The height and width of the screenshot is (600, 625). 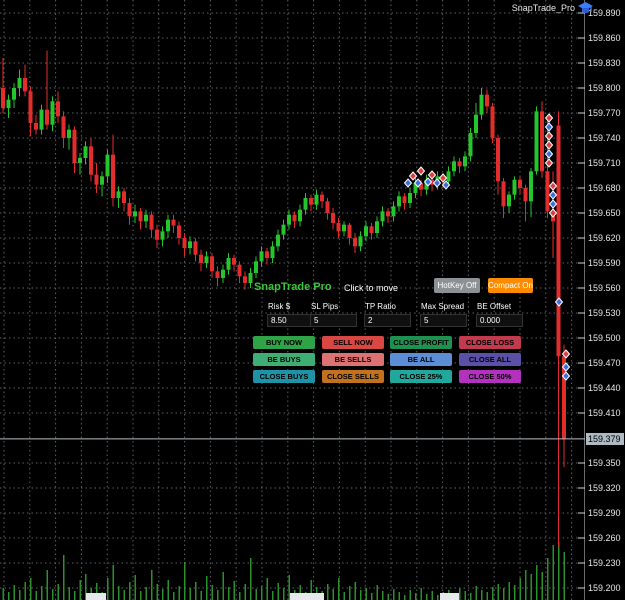 I want to click on price-tick-label: 159.410, so click(x=604, y=412).